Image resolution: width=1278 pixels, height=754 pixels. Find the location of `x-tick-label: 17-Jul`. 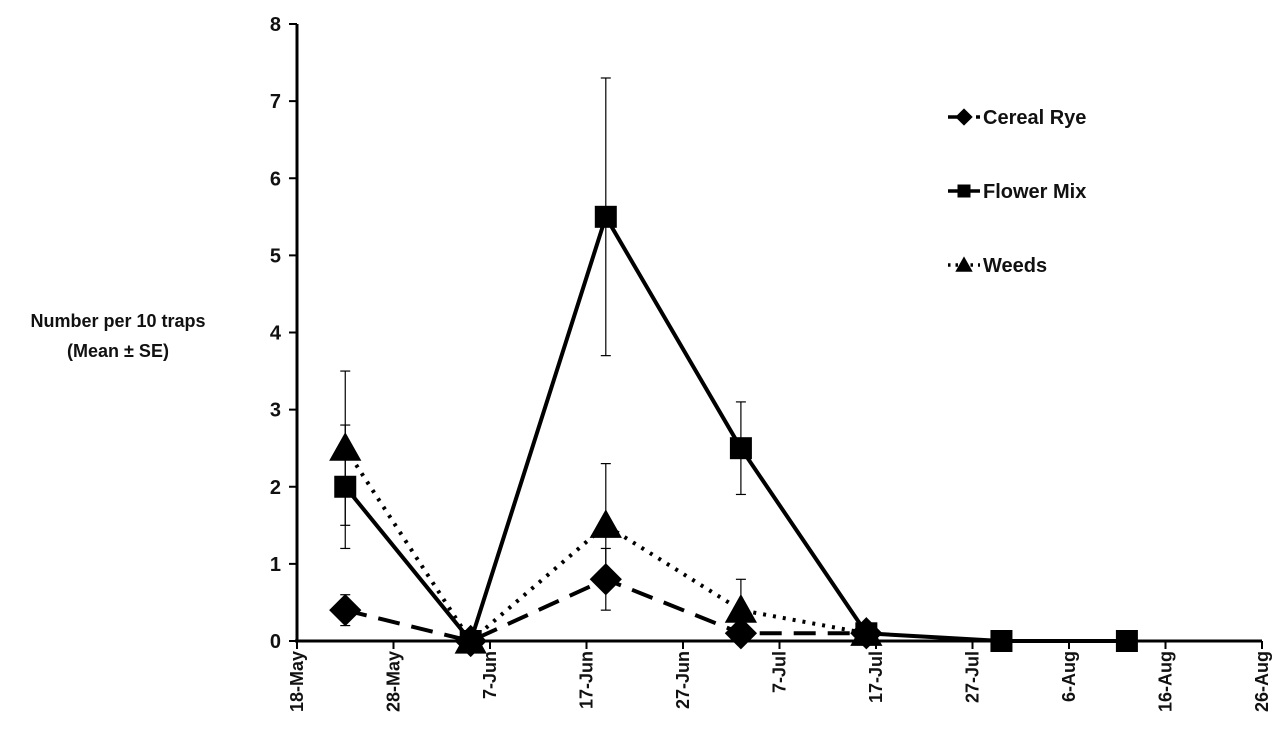

x-tick-label: 17-Jul is located at coordinates (876, 677).